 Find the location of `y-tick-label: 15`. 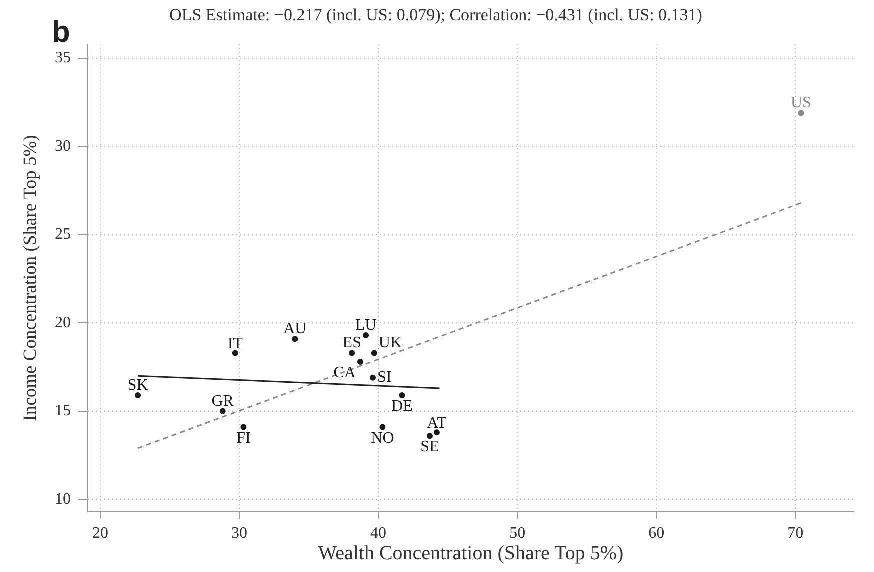

y-tick-label: 15 is located at coordinates (63, 411).